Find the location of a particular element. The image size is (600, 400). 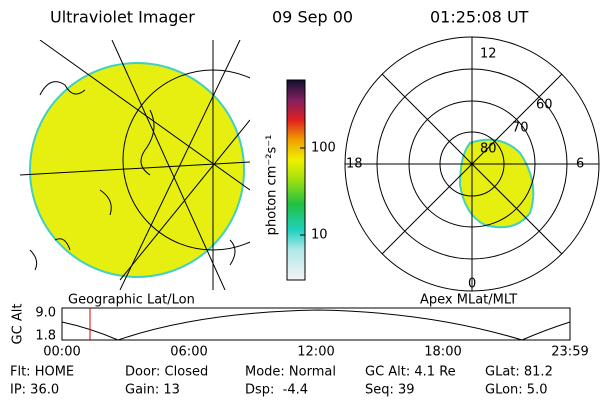

altitude-xtick: 00:00 is located at coordinates (61, 352).